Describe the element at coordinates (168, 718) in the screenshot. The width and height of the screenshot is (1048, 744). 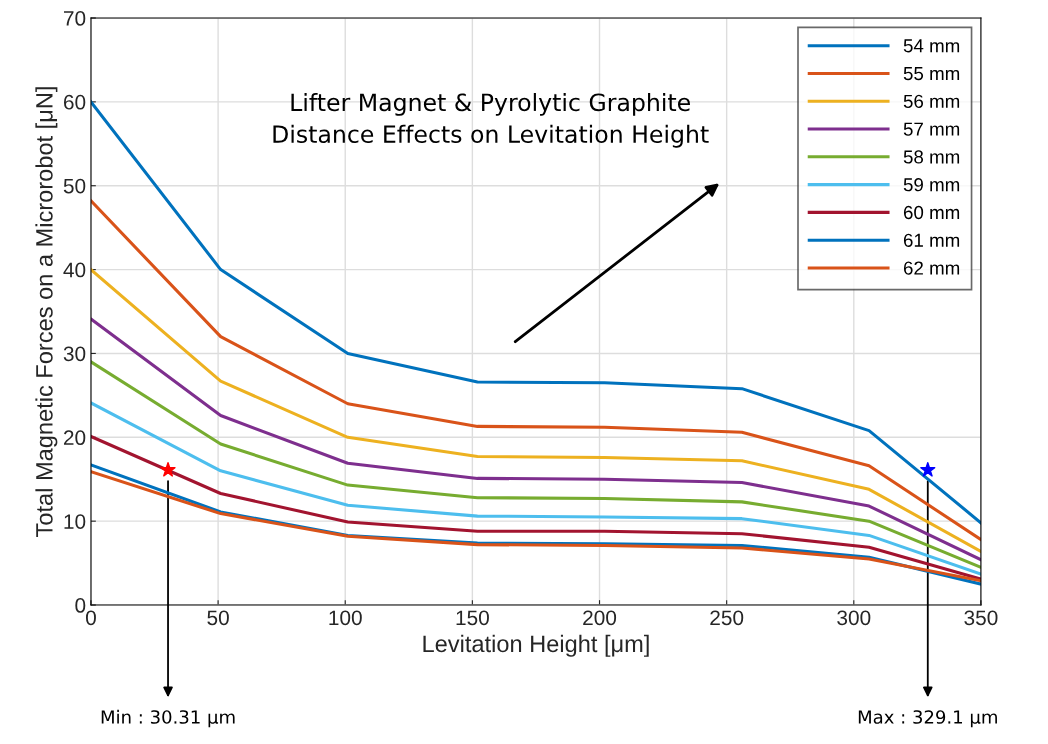
I see `text: Min : 30.31 μm` at that location.